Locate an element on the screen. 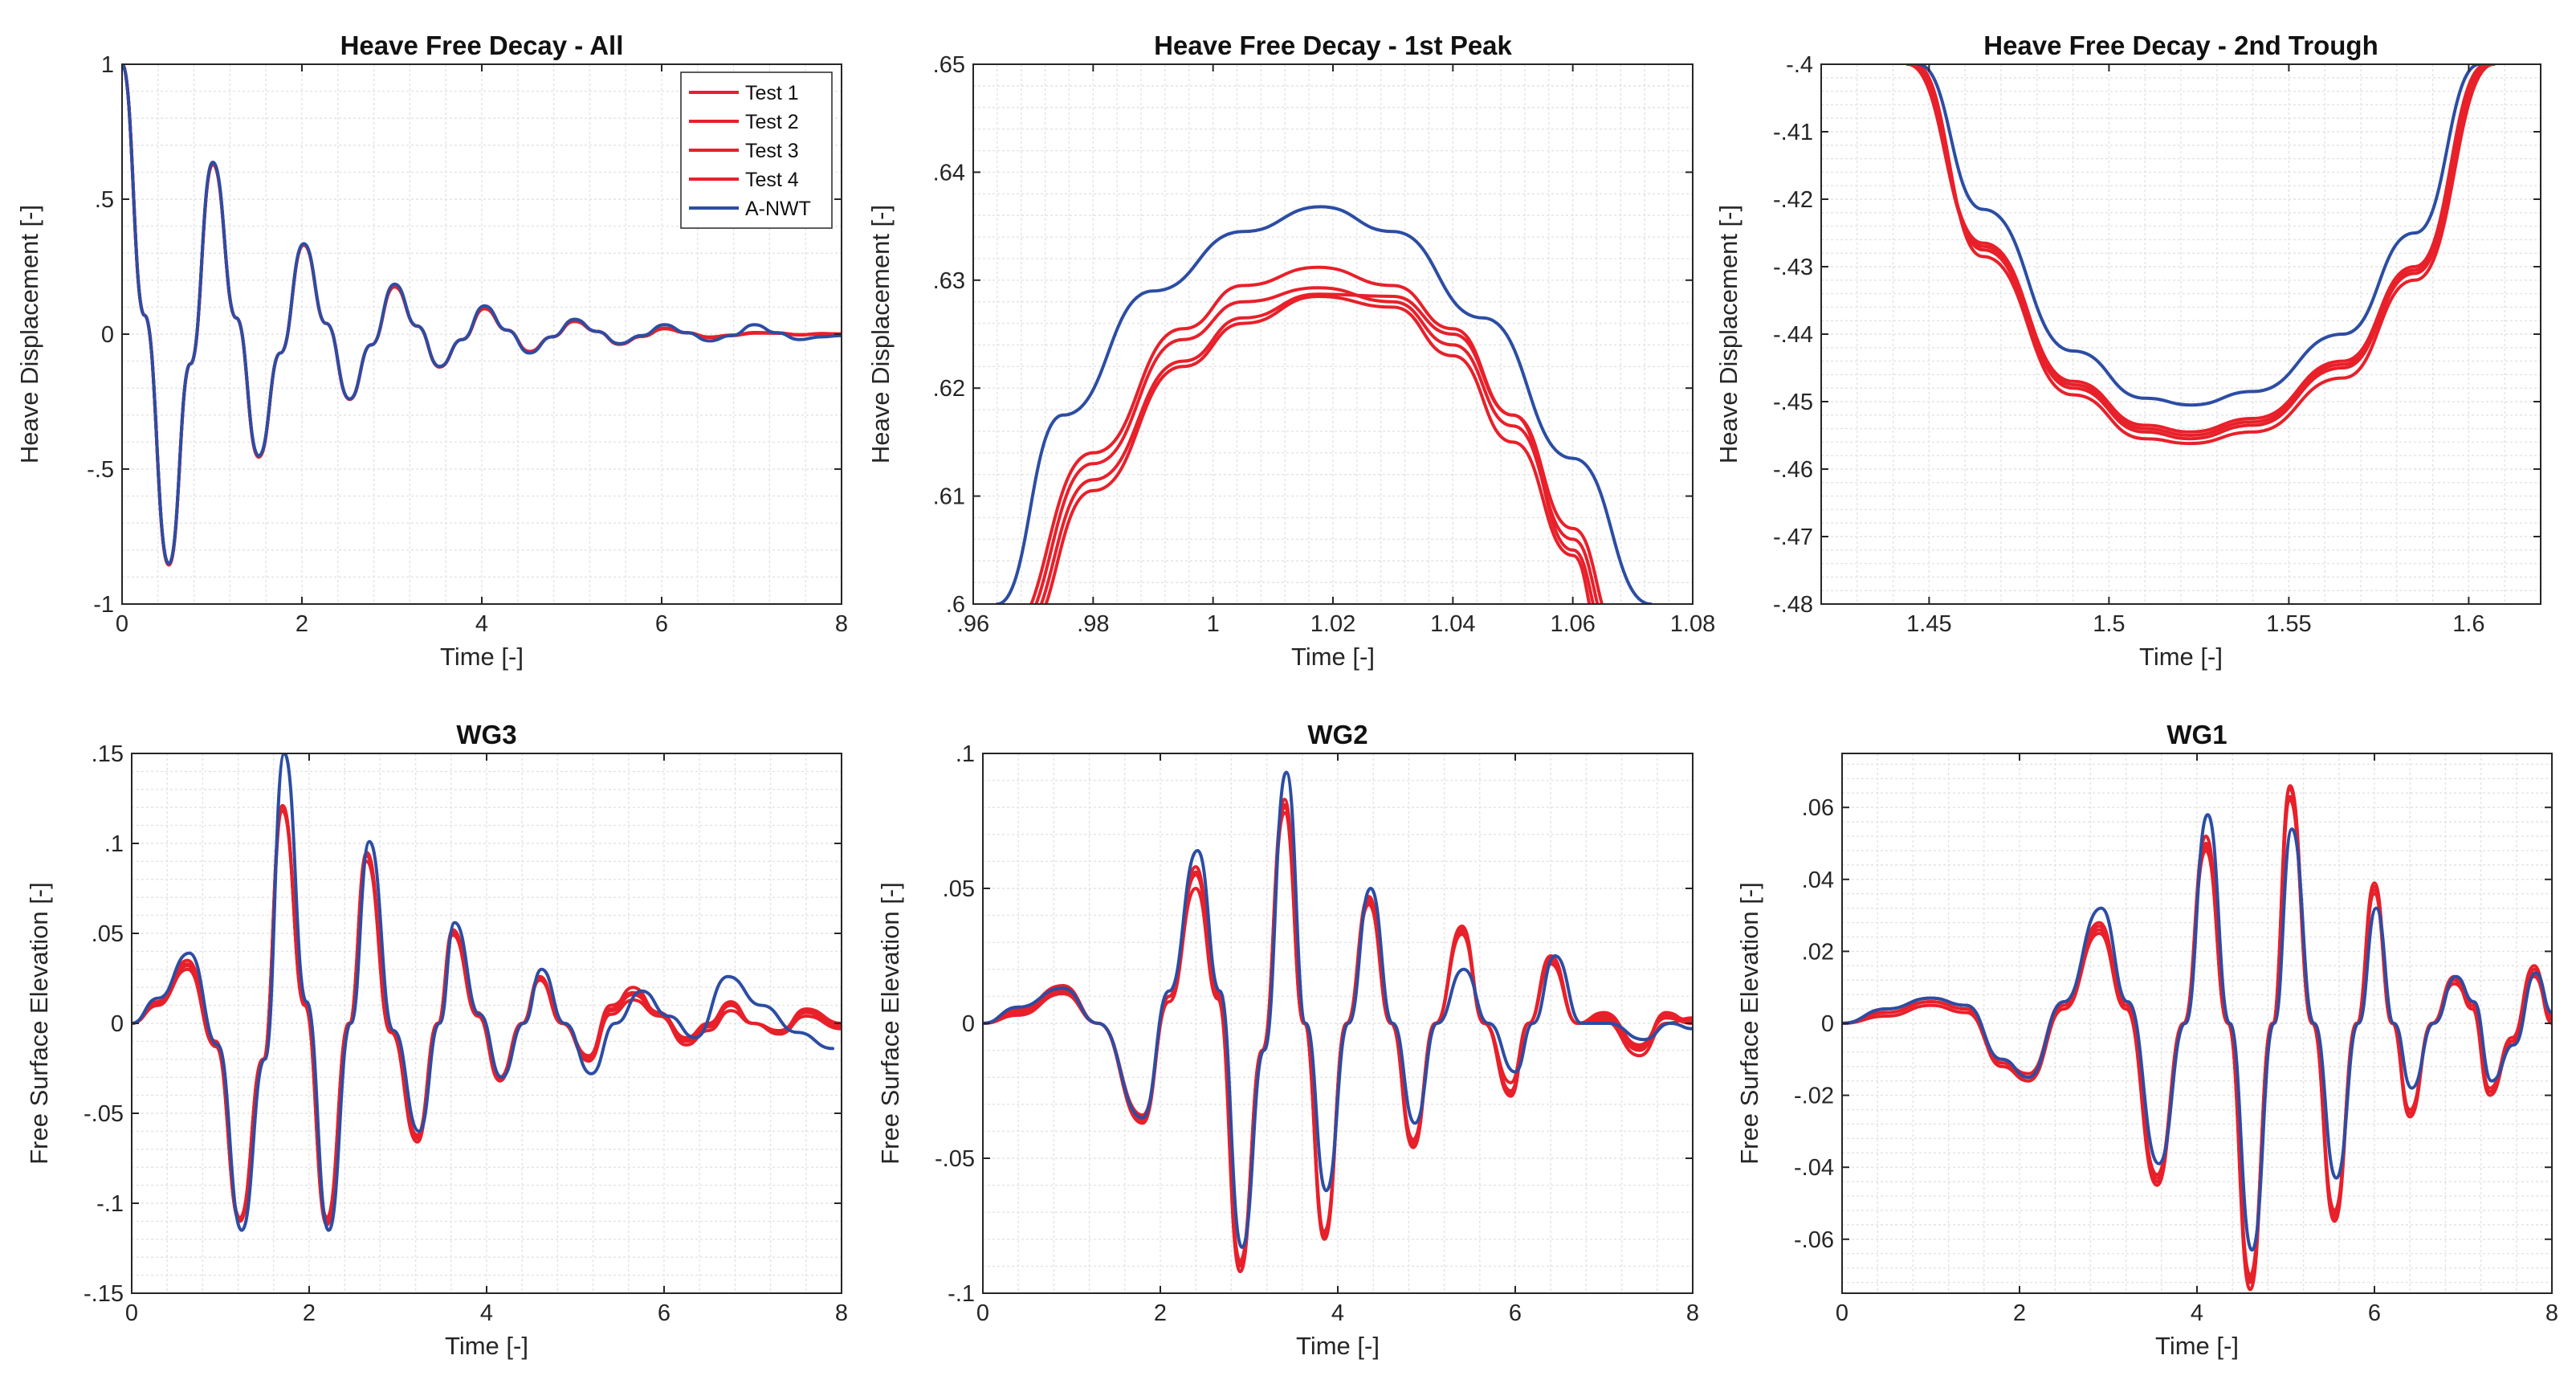 This screenshot has width=2576, height=1388. y-tick-label: .02 is located at coordinates (1818, 952).